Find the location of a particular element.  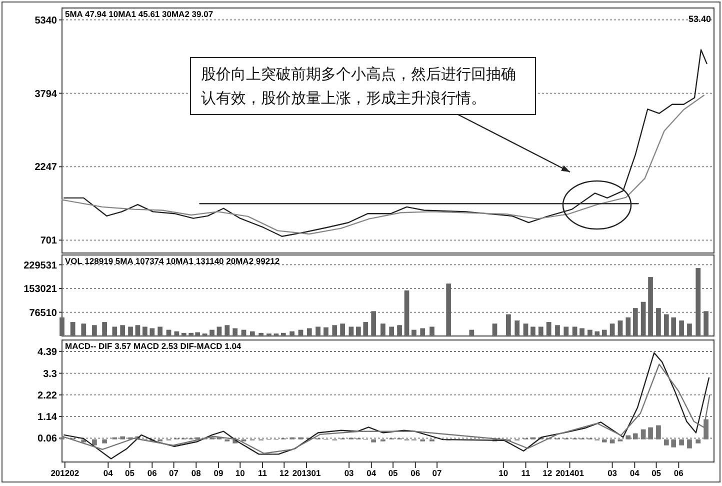

x-tick-label: 201401 is located at coordinates (570, 473).